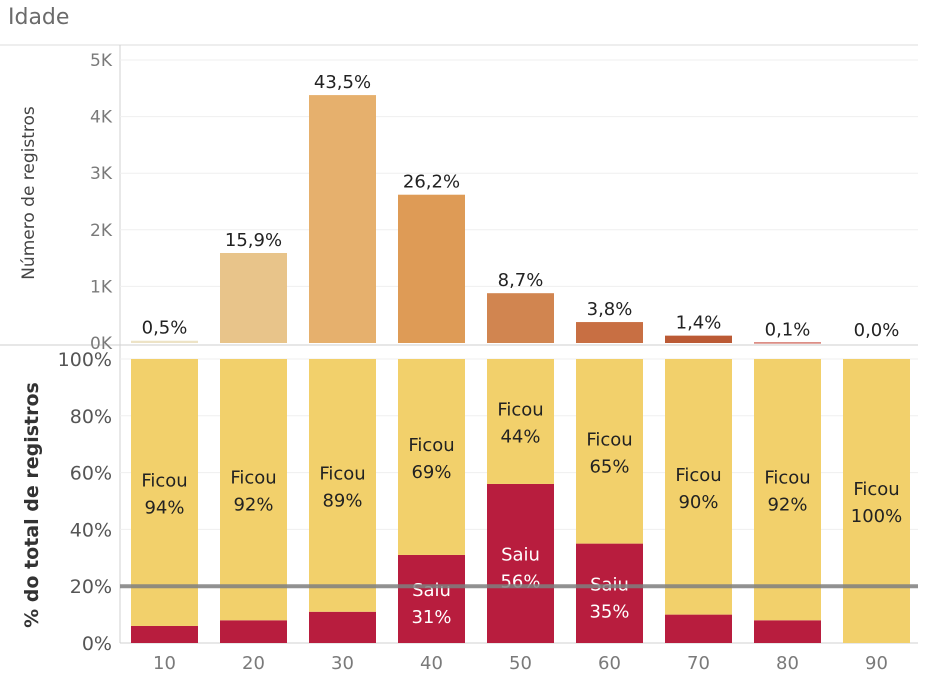 The image size is (925, 683). What do you see at coordinates (521, 280) in the screenshot?
I see `top-bar-label: 8,7%` at bounding box center [521, 280].